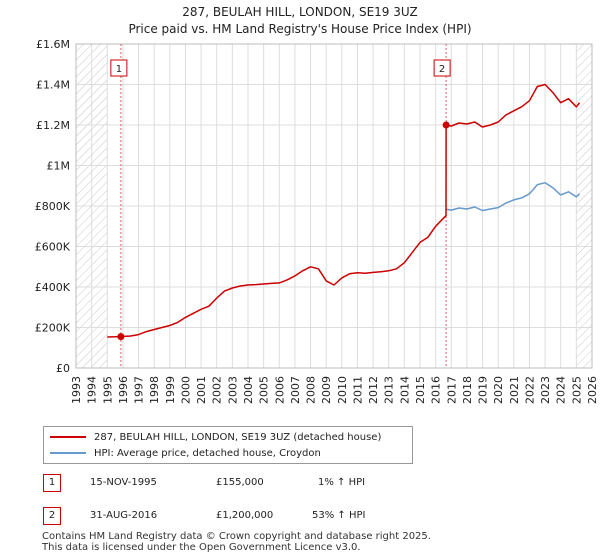  What do you see at coordinates (201, 390) in the screenshot?
I see `x-tick-label: 2001` at bounding box center [201, 390].